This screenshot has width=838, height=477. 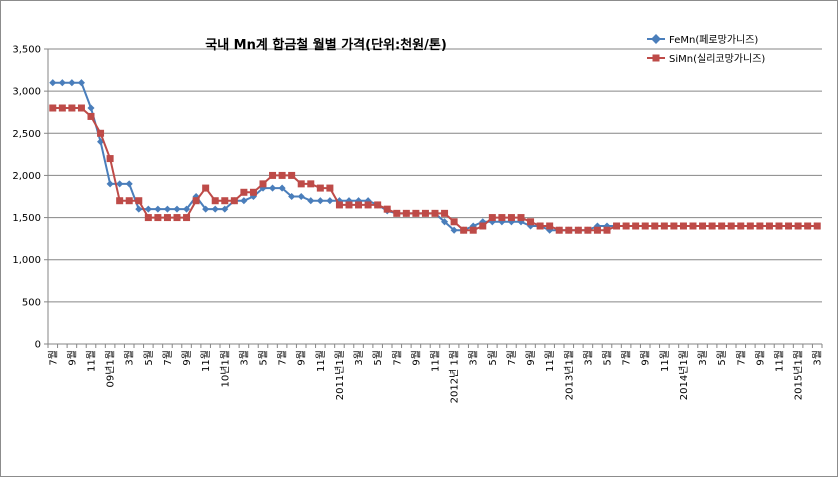 What do you see at coordinates (26, 176) in the screenshot?
I see `y-tick-label: 2,000` at bounding box center [26, 176].